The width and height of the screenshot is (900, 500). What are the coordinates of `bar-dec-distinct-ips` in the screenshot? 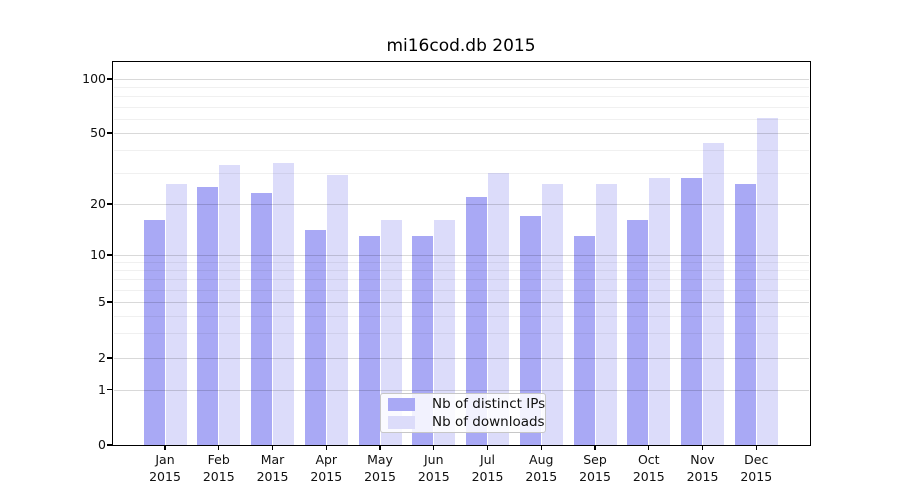 It's located at (745, 314).